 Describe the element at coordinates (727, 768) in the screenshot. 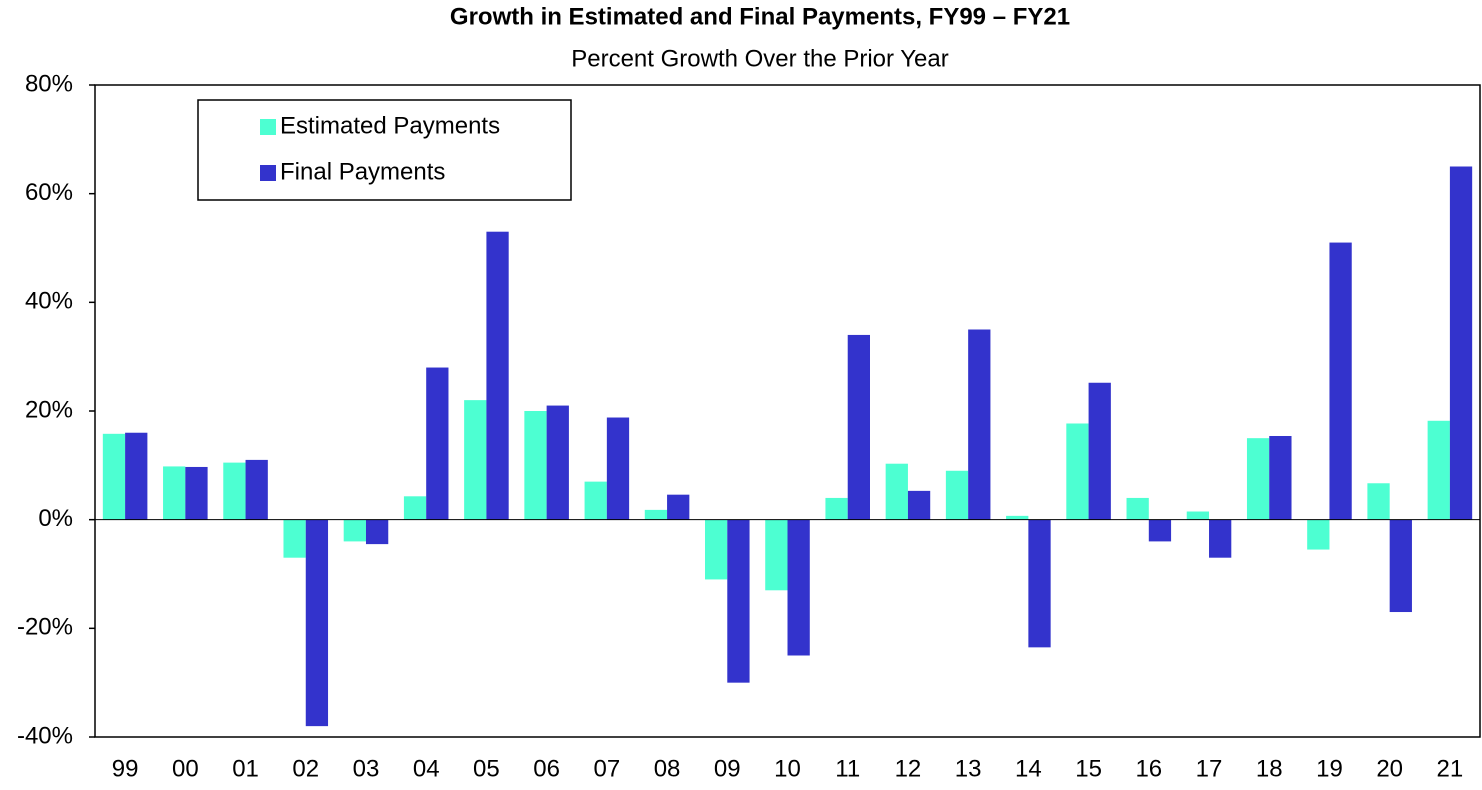

I see `x-tick-label: 09` at that location.